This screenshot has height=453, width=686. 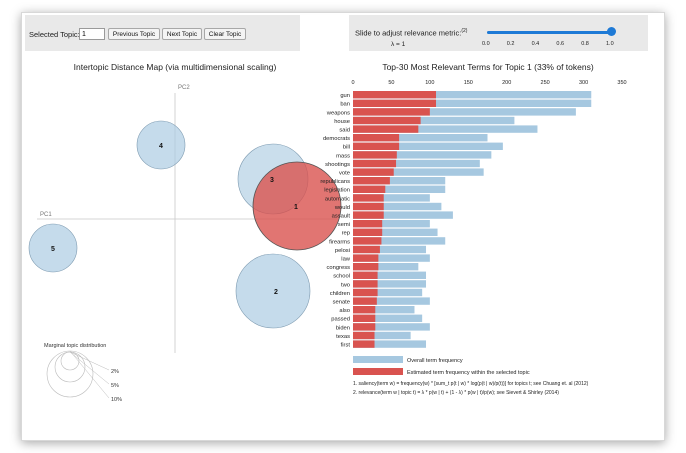 I want to click on bar-topic-shootings, so click(x=375, y=163).